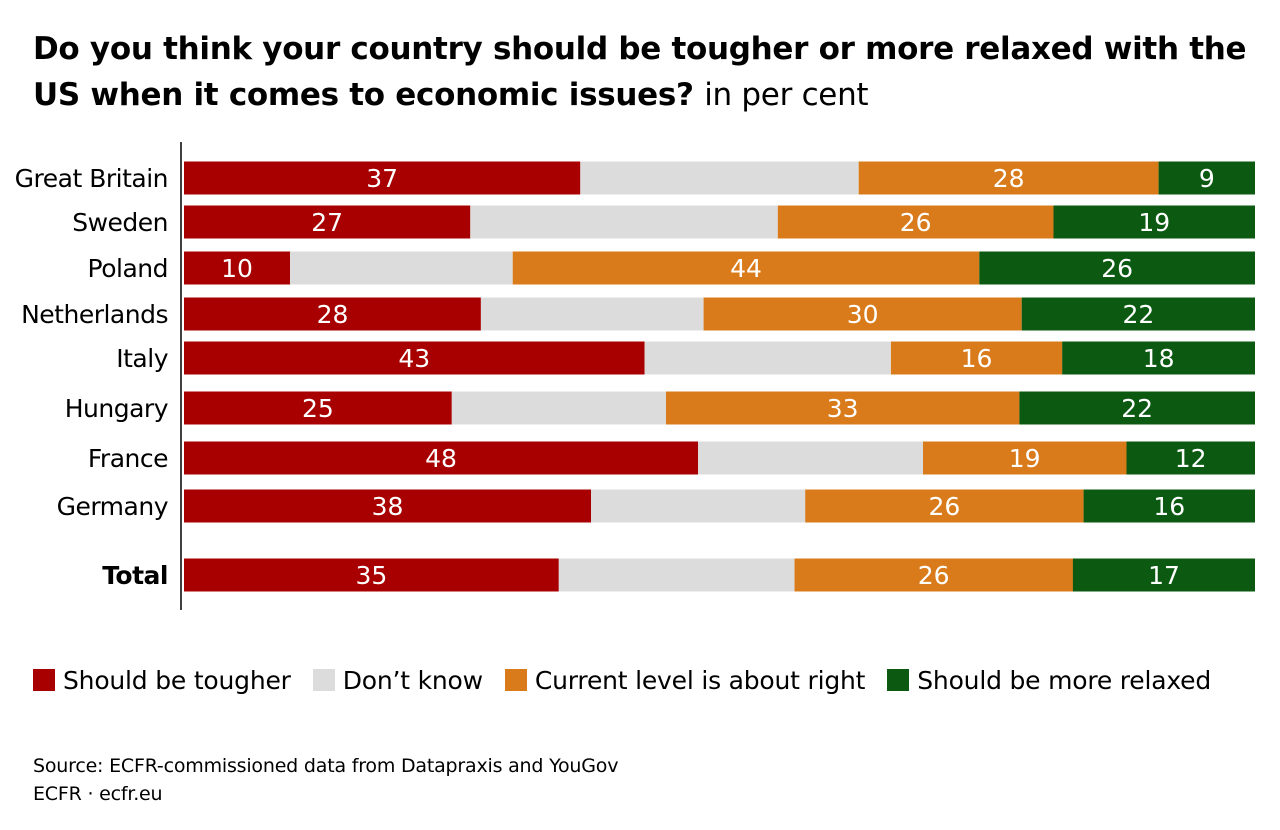 The image size is (1280, 830). What do you see at coordinates (412, 680) in the screenshot?
I see `legend-label-don-t-know: Don’t know` at bounding box center [412, 680].